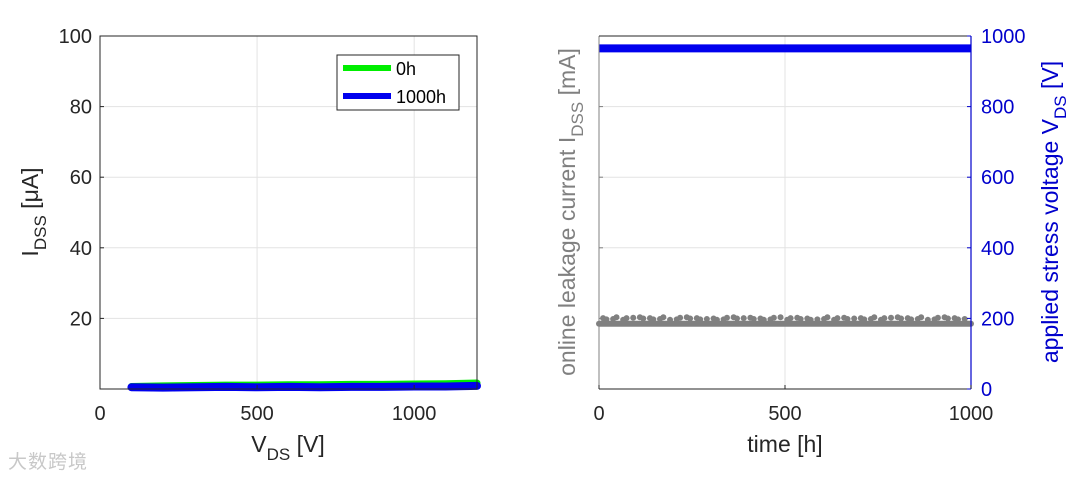  What do you see at coordinates (986, 390) in the screenshot?
I see `y-tick-label-right: 0` at bounding box center [986, 390].